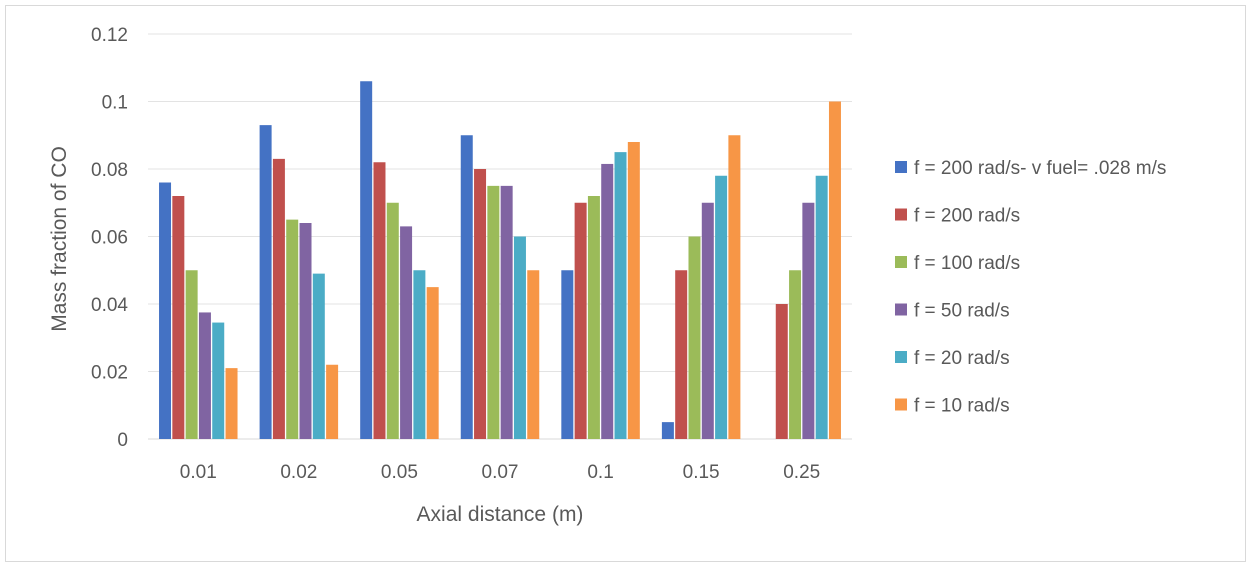  I want to click on legend-label: f = 20 rad/s, so click(962, 358).